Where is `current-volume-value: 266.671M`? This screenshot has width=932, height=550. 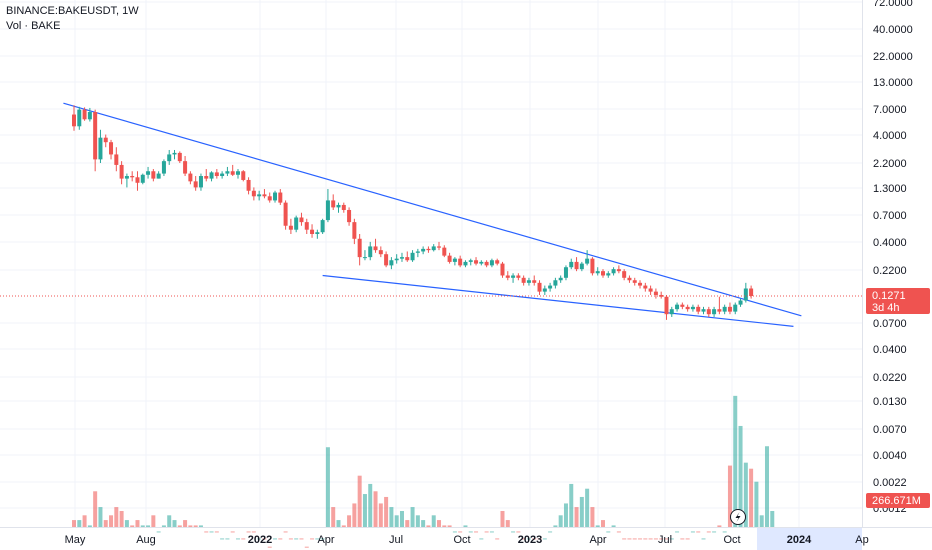
current-volume-value: 266.671M is located at coordinates (896, 501).